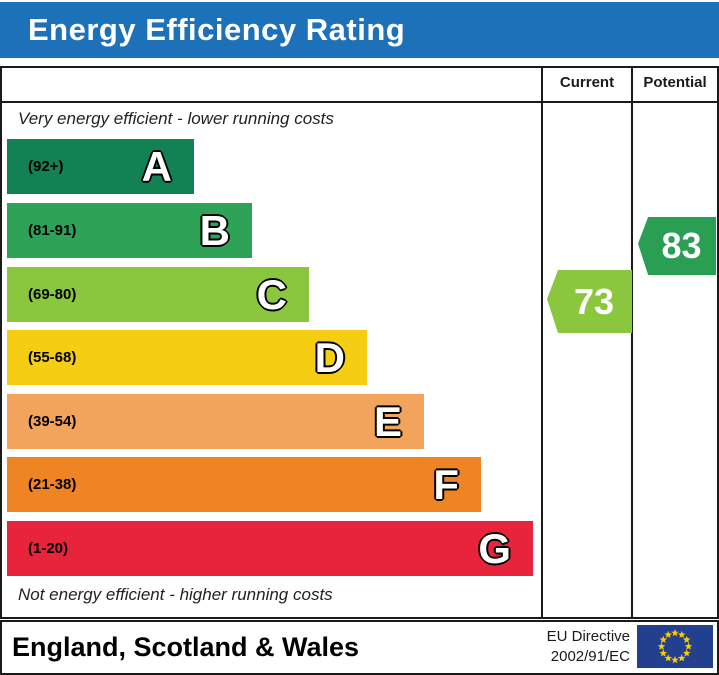 This screenshot has height=675, width=719. I want to click on eu-directive-text: EU Directive 2002/91/EC, so click(550, 647).